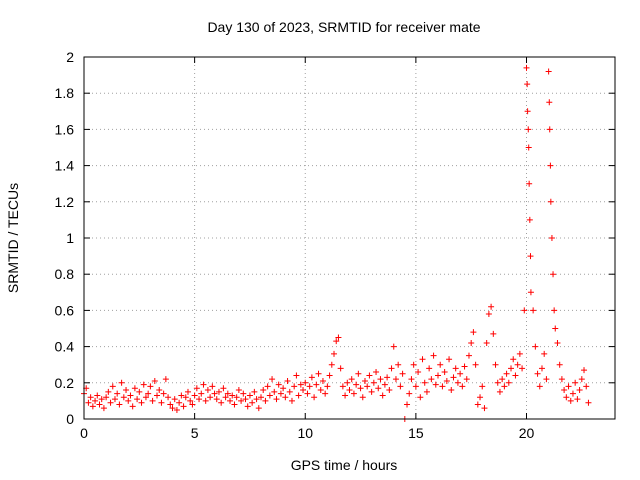 This screenshot has width=640, height=480. I want to click on y-tick-label: 1.2, so click(65, 202).